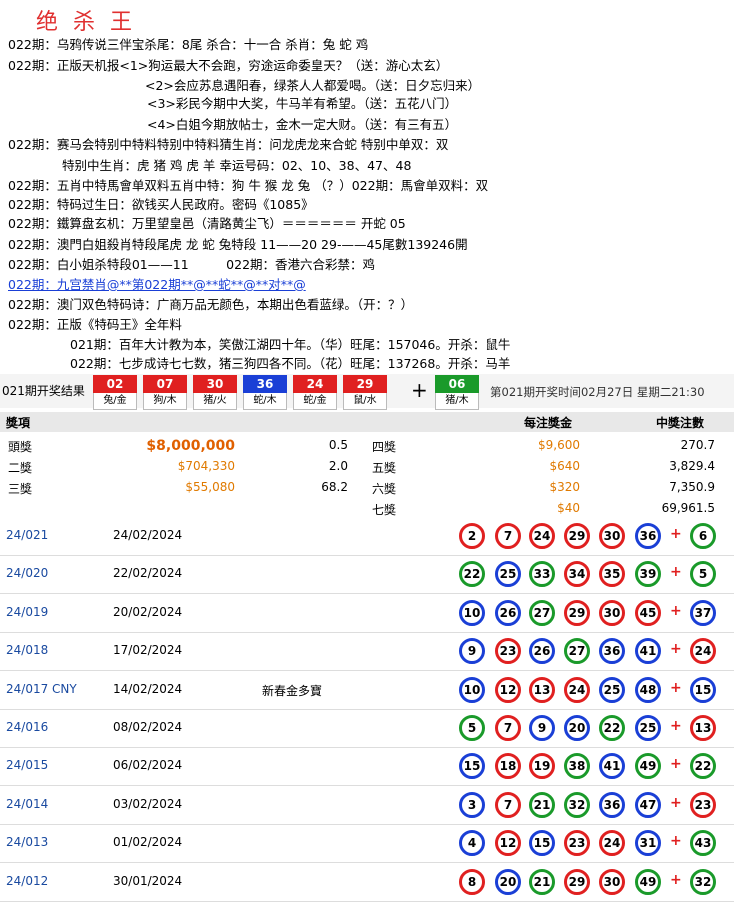 This screenshot has width=734, height=902. What do you see at coordinates (215, 401) in the screenshot?
I see `ball-zodiac: 猪/火` at bounding box center [215, 401].